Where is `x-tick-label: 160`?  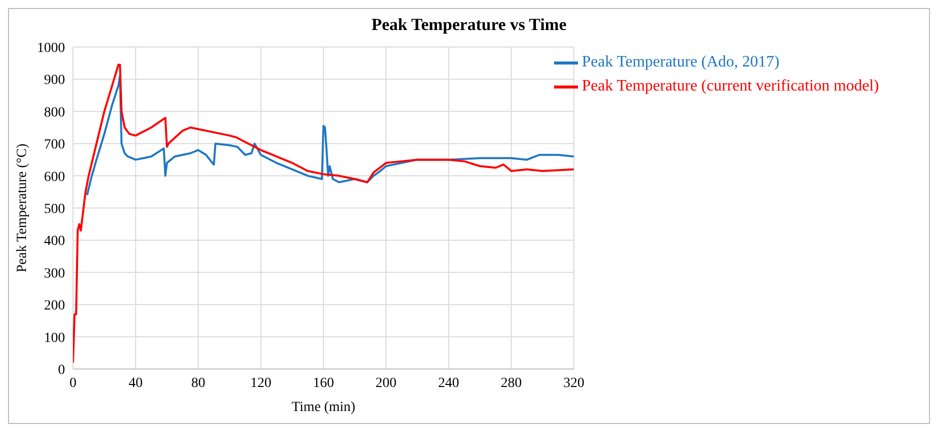
x-tick-label: 160 is located at coordinates (323, 383).